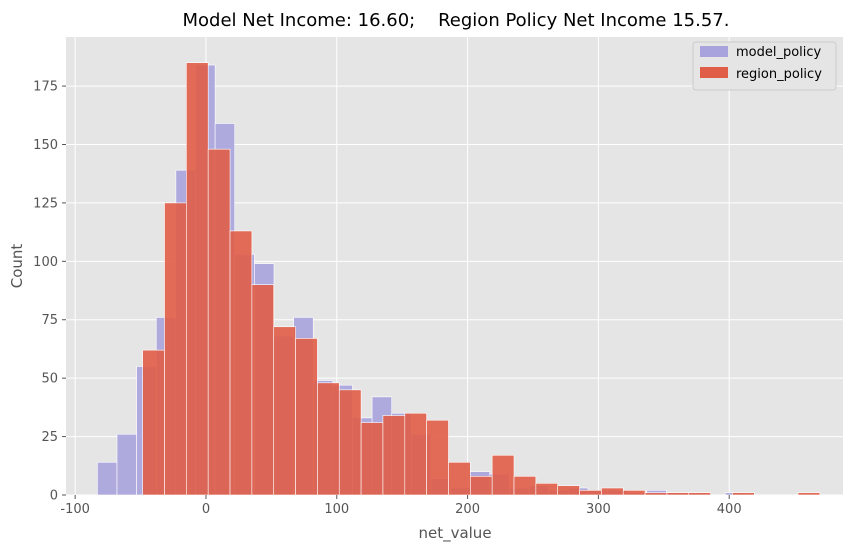  What do you see at coordinates (49, 320) in the screenshot?
I see `y-tick-label: 75` at bounding box center [49, 320].